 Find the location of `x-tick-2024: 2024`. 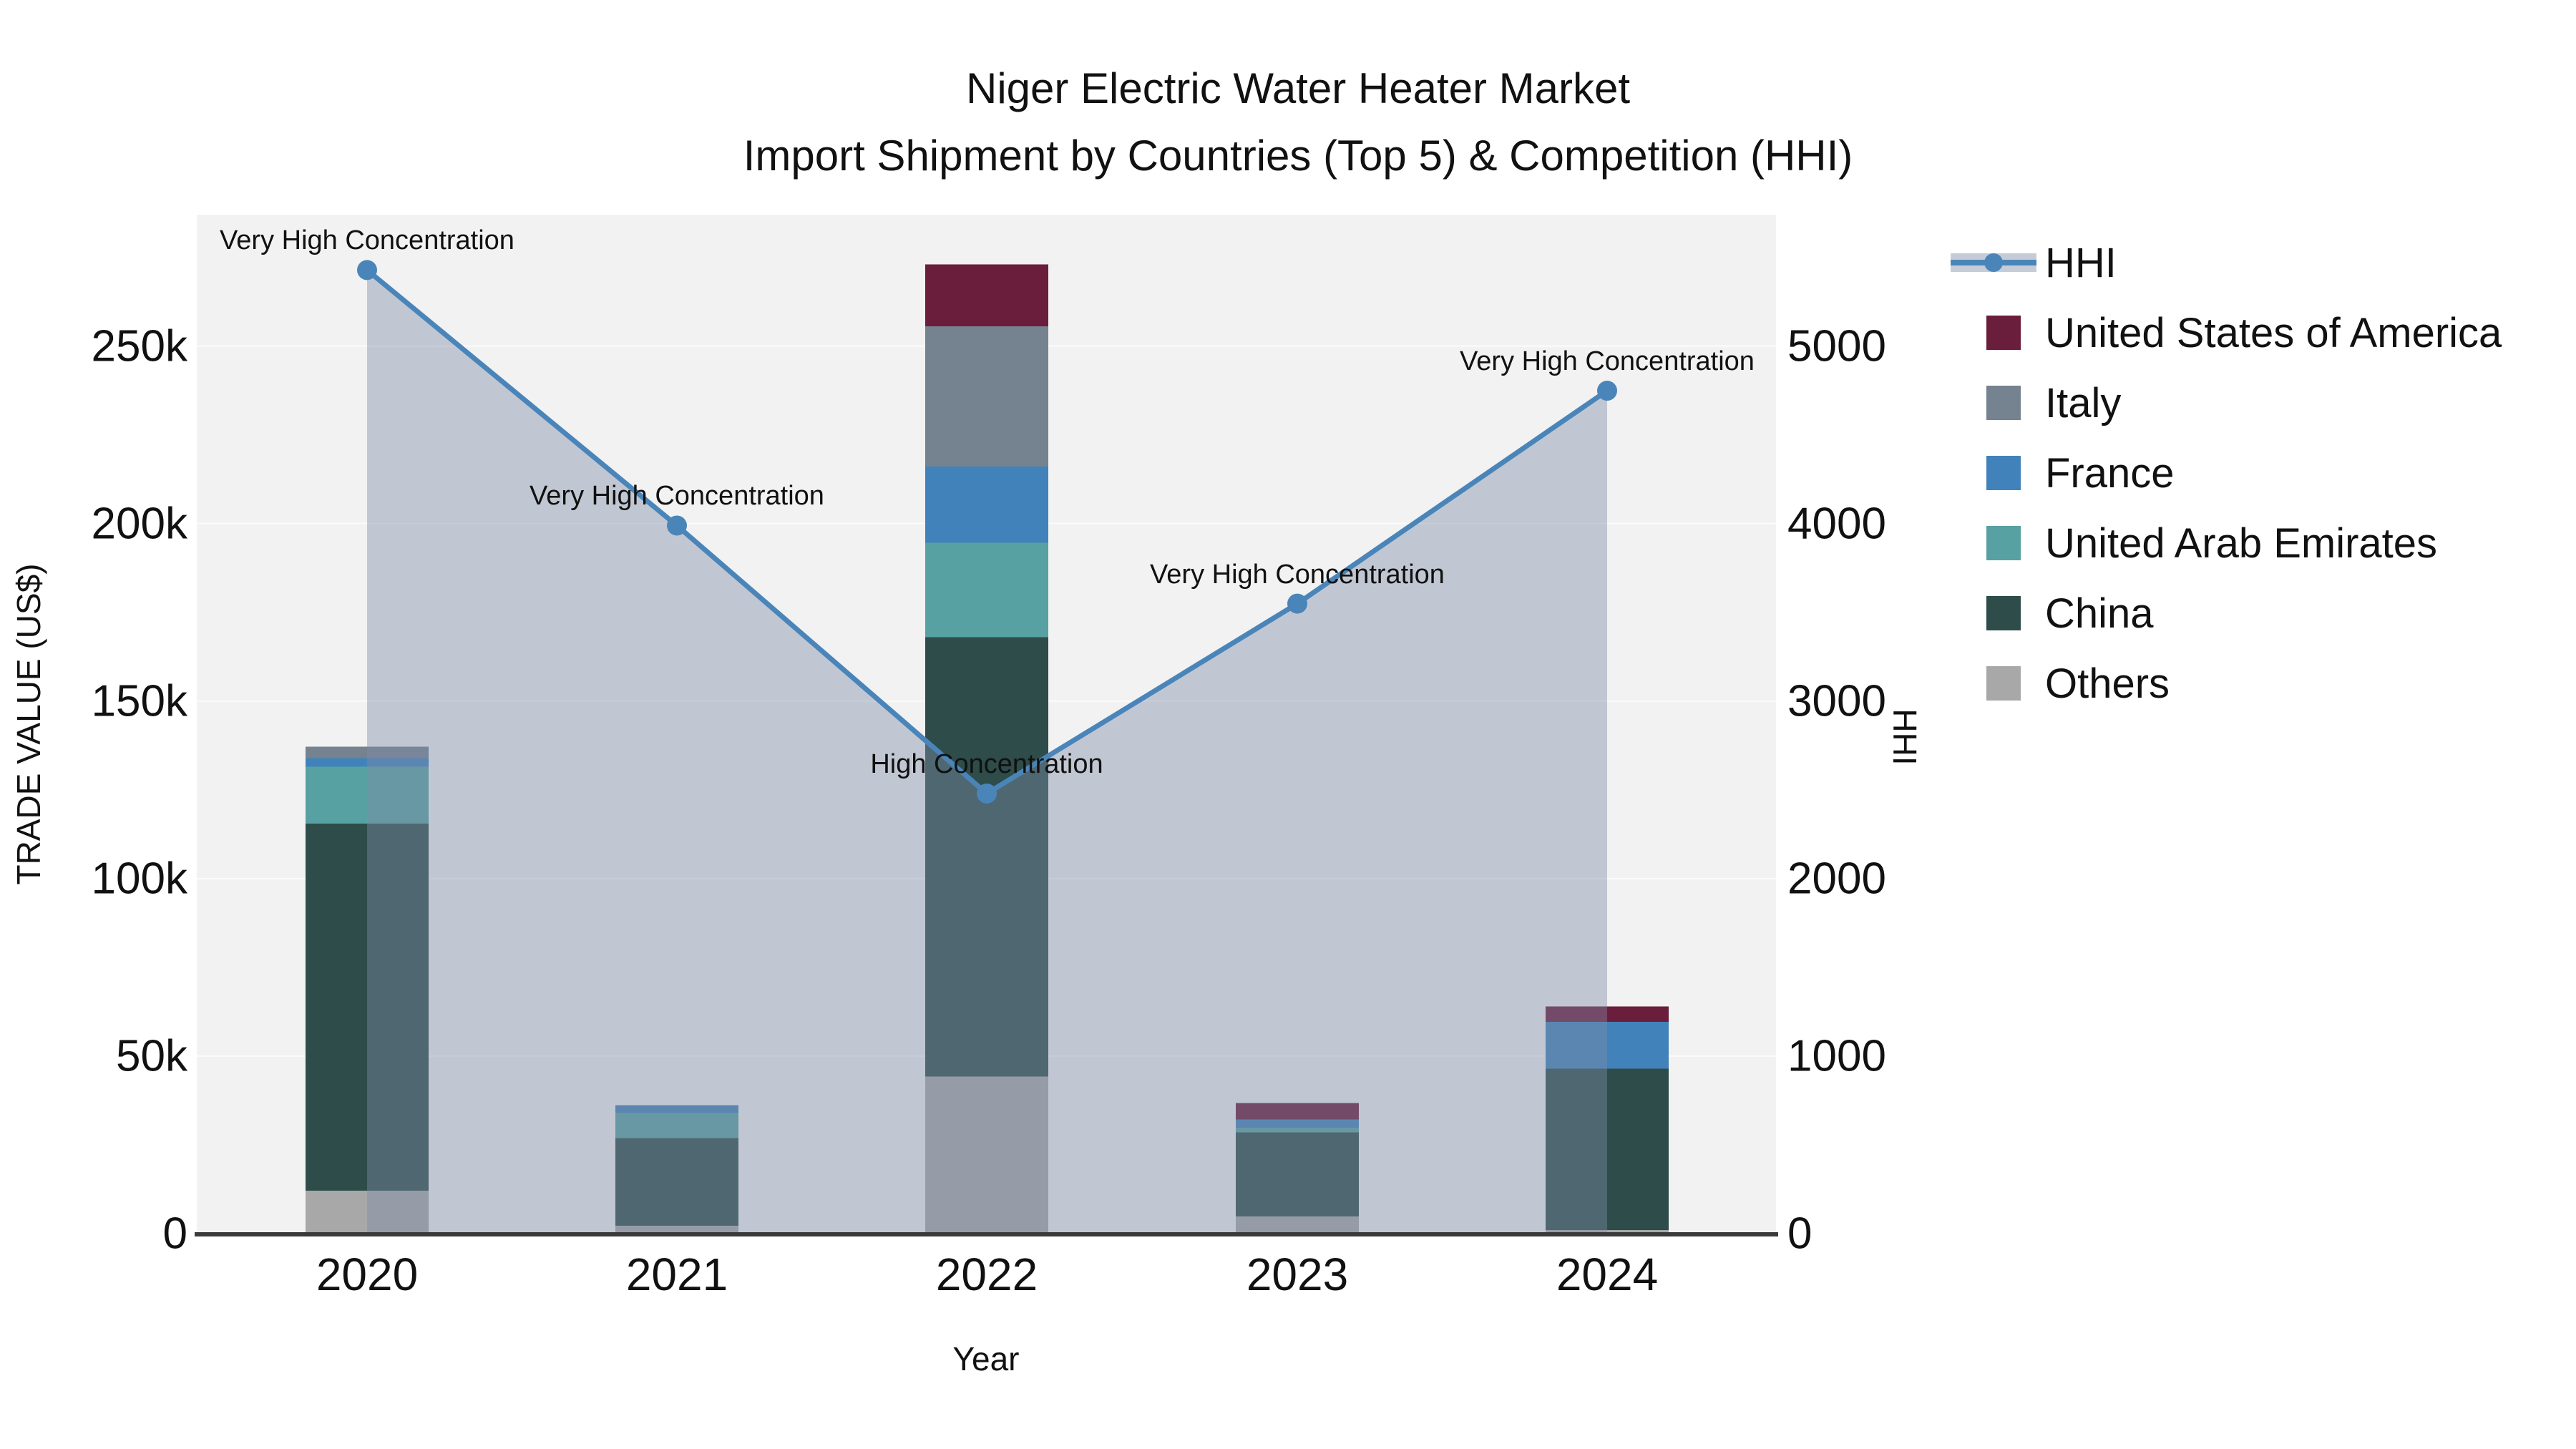

x-tick-2024: 2024 is located at coordinates (1607, 1274).